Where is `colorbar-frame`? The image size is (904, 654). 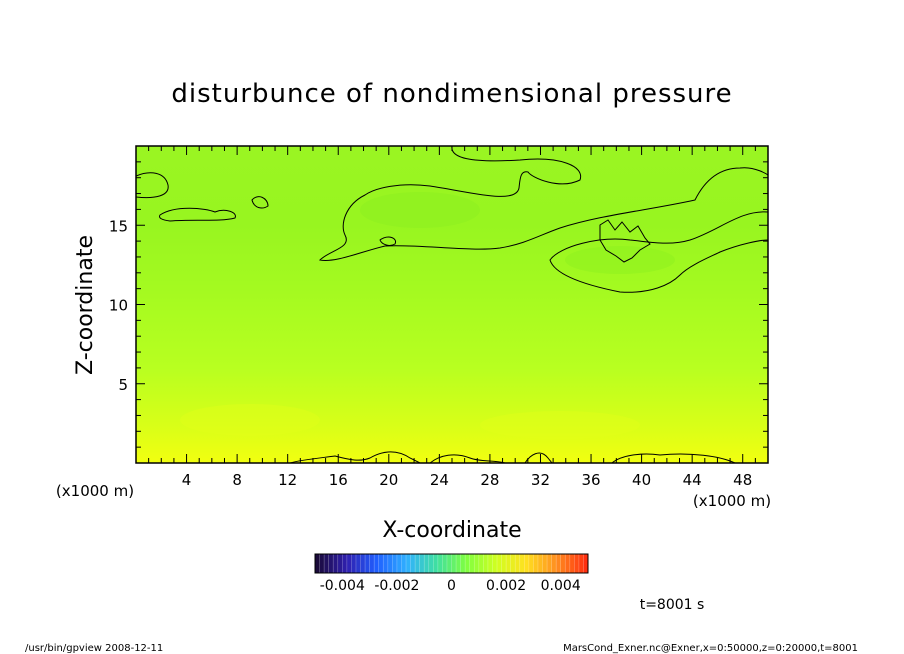
colorbar-frame is located at coordinates (451, 563).